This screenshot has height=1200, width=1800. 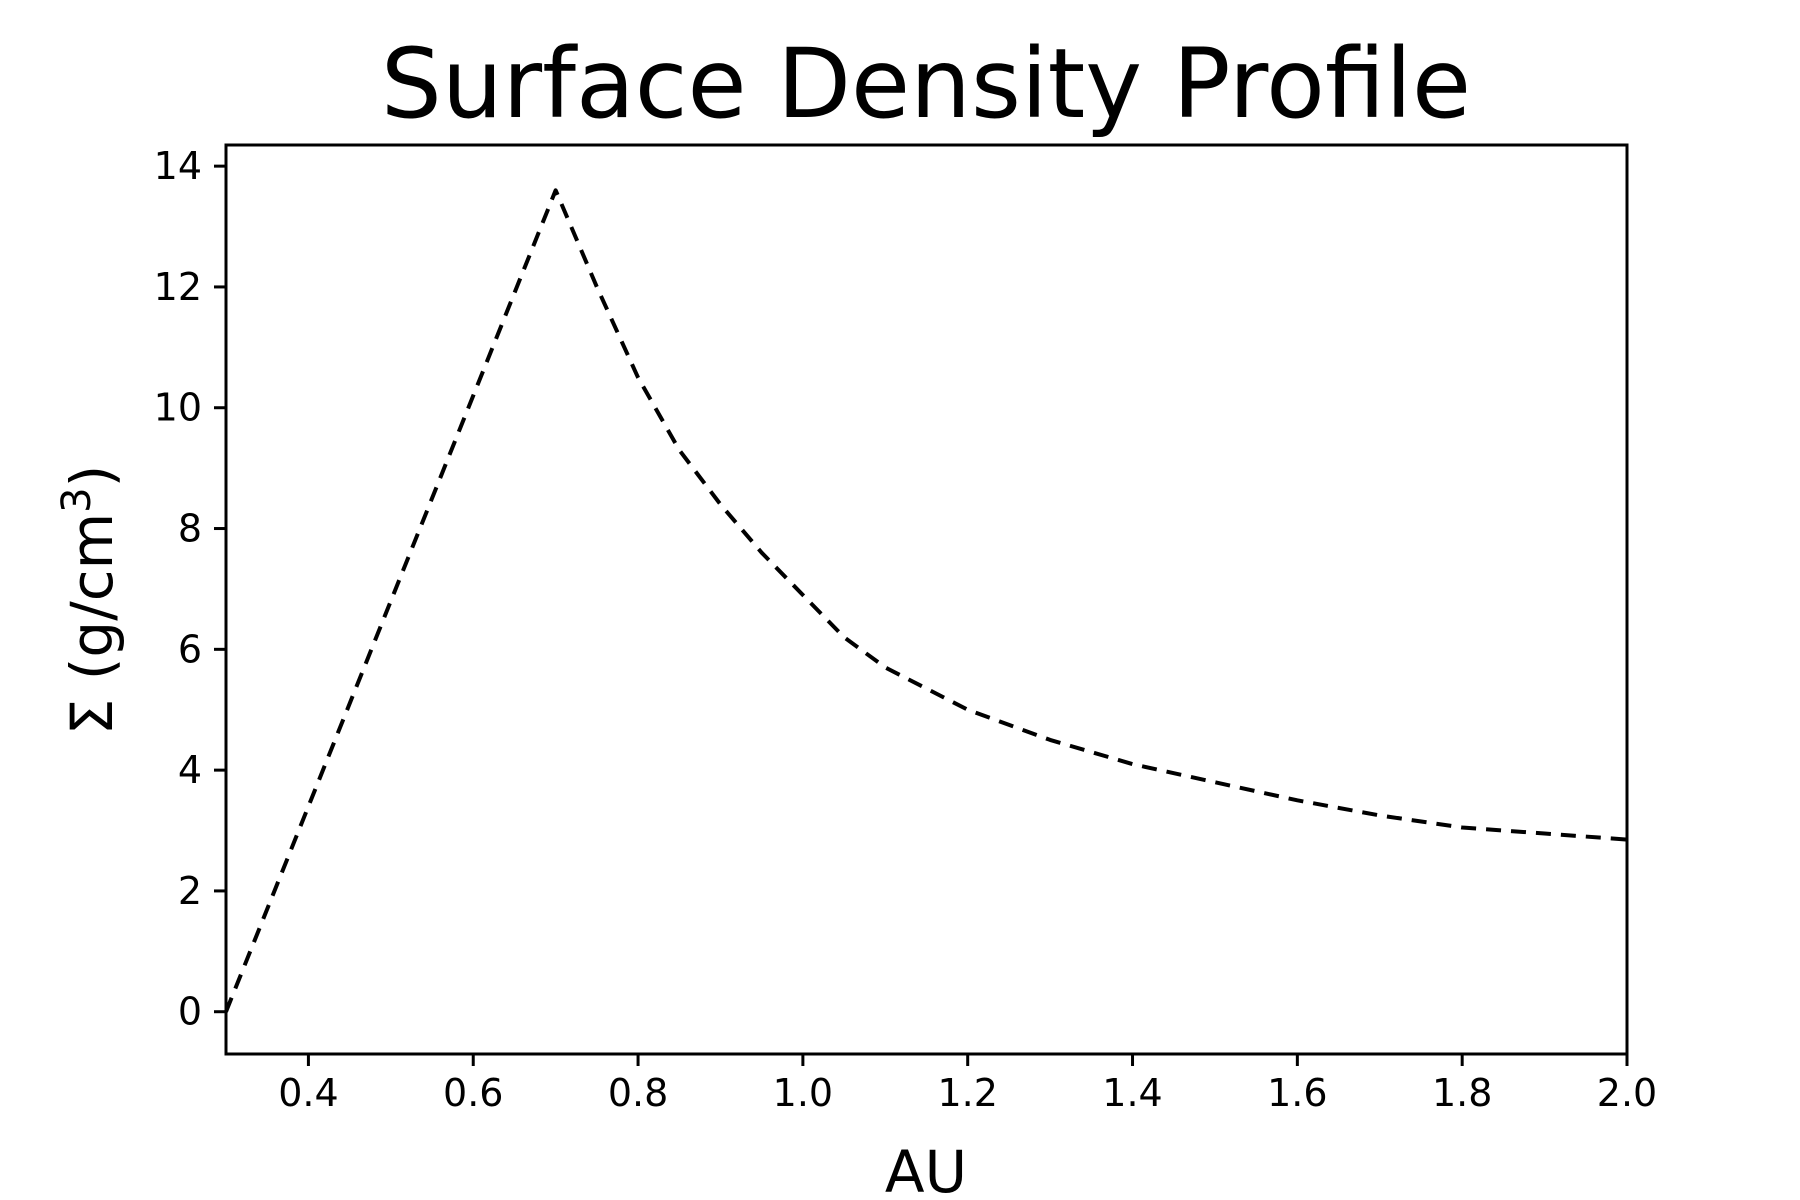 What do you see at coordinates (190, 529) in the screenshot?
I see `y-tick-label: 8` at bounding box center [190, 529].